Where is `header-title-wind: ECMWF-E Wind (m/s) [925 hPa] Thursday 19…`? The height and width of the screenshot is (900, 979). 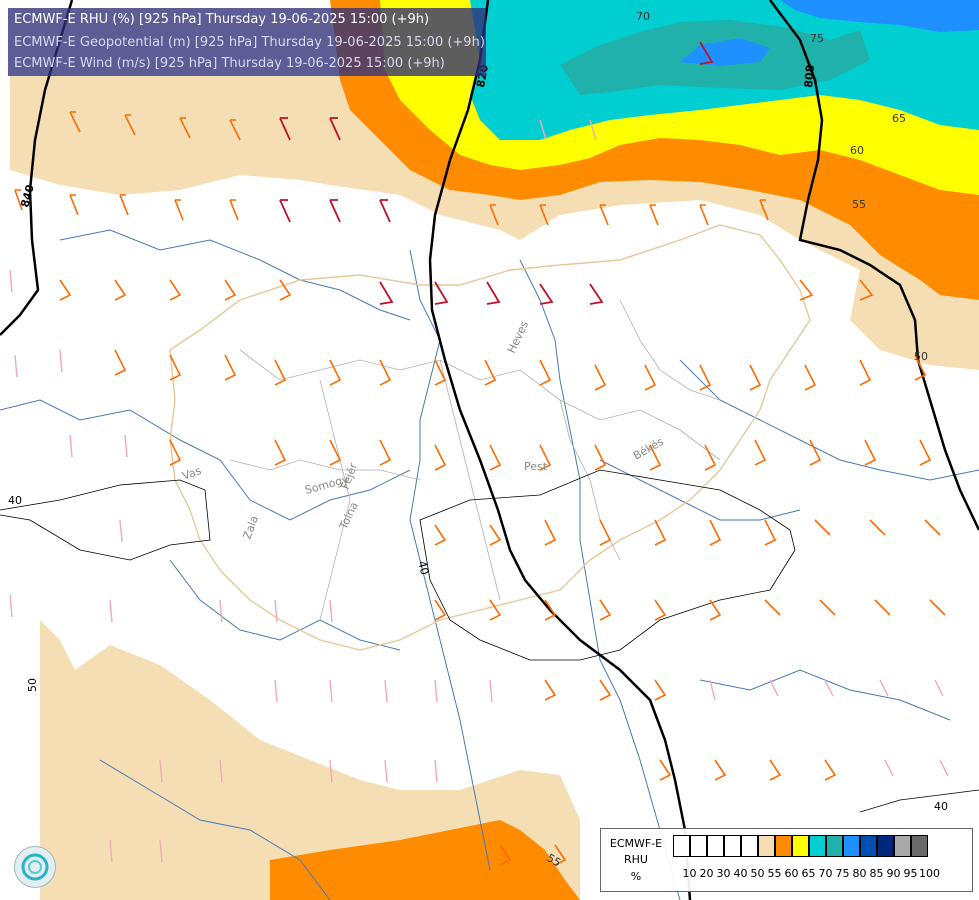 header-title-wind: ECMWF-E Wind (m/s) [925 hPa] Thursday 19… is located at coordinates (229, 63).